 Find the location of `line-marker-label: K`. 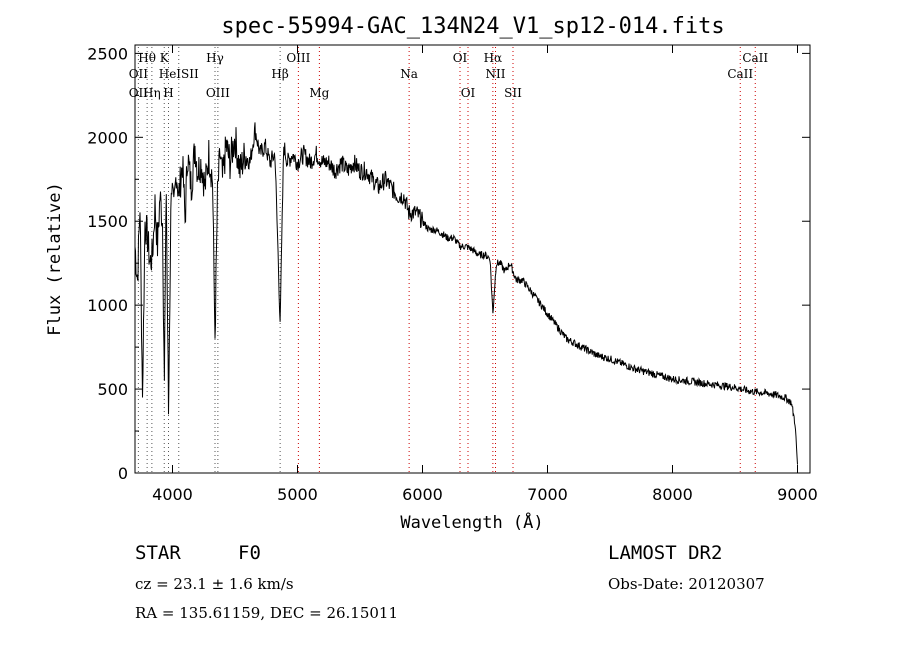

line-marker-label: K is located at coordinates (165, 58).